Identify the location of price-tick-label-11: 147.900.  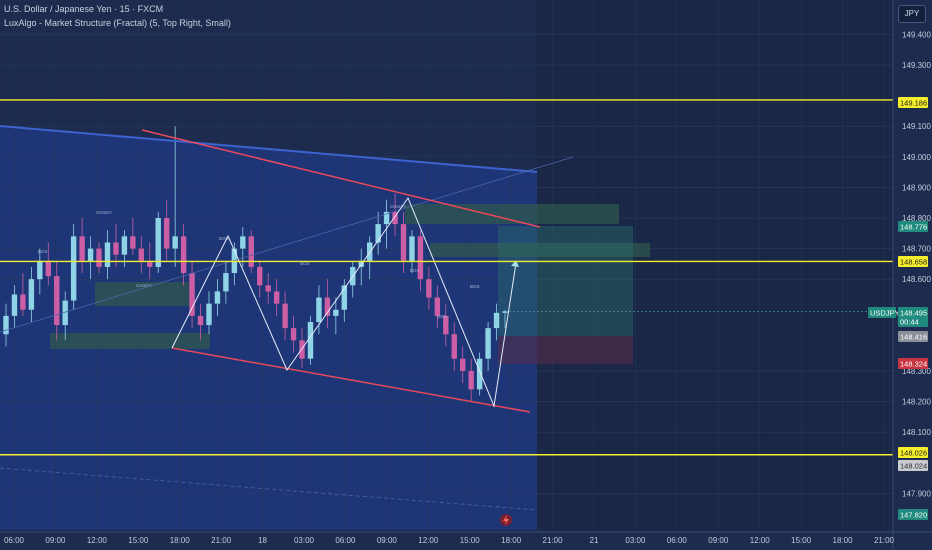
(916, 493).